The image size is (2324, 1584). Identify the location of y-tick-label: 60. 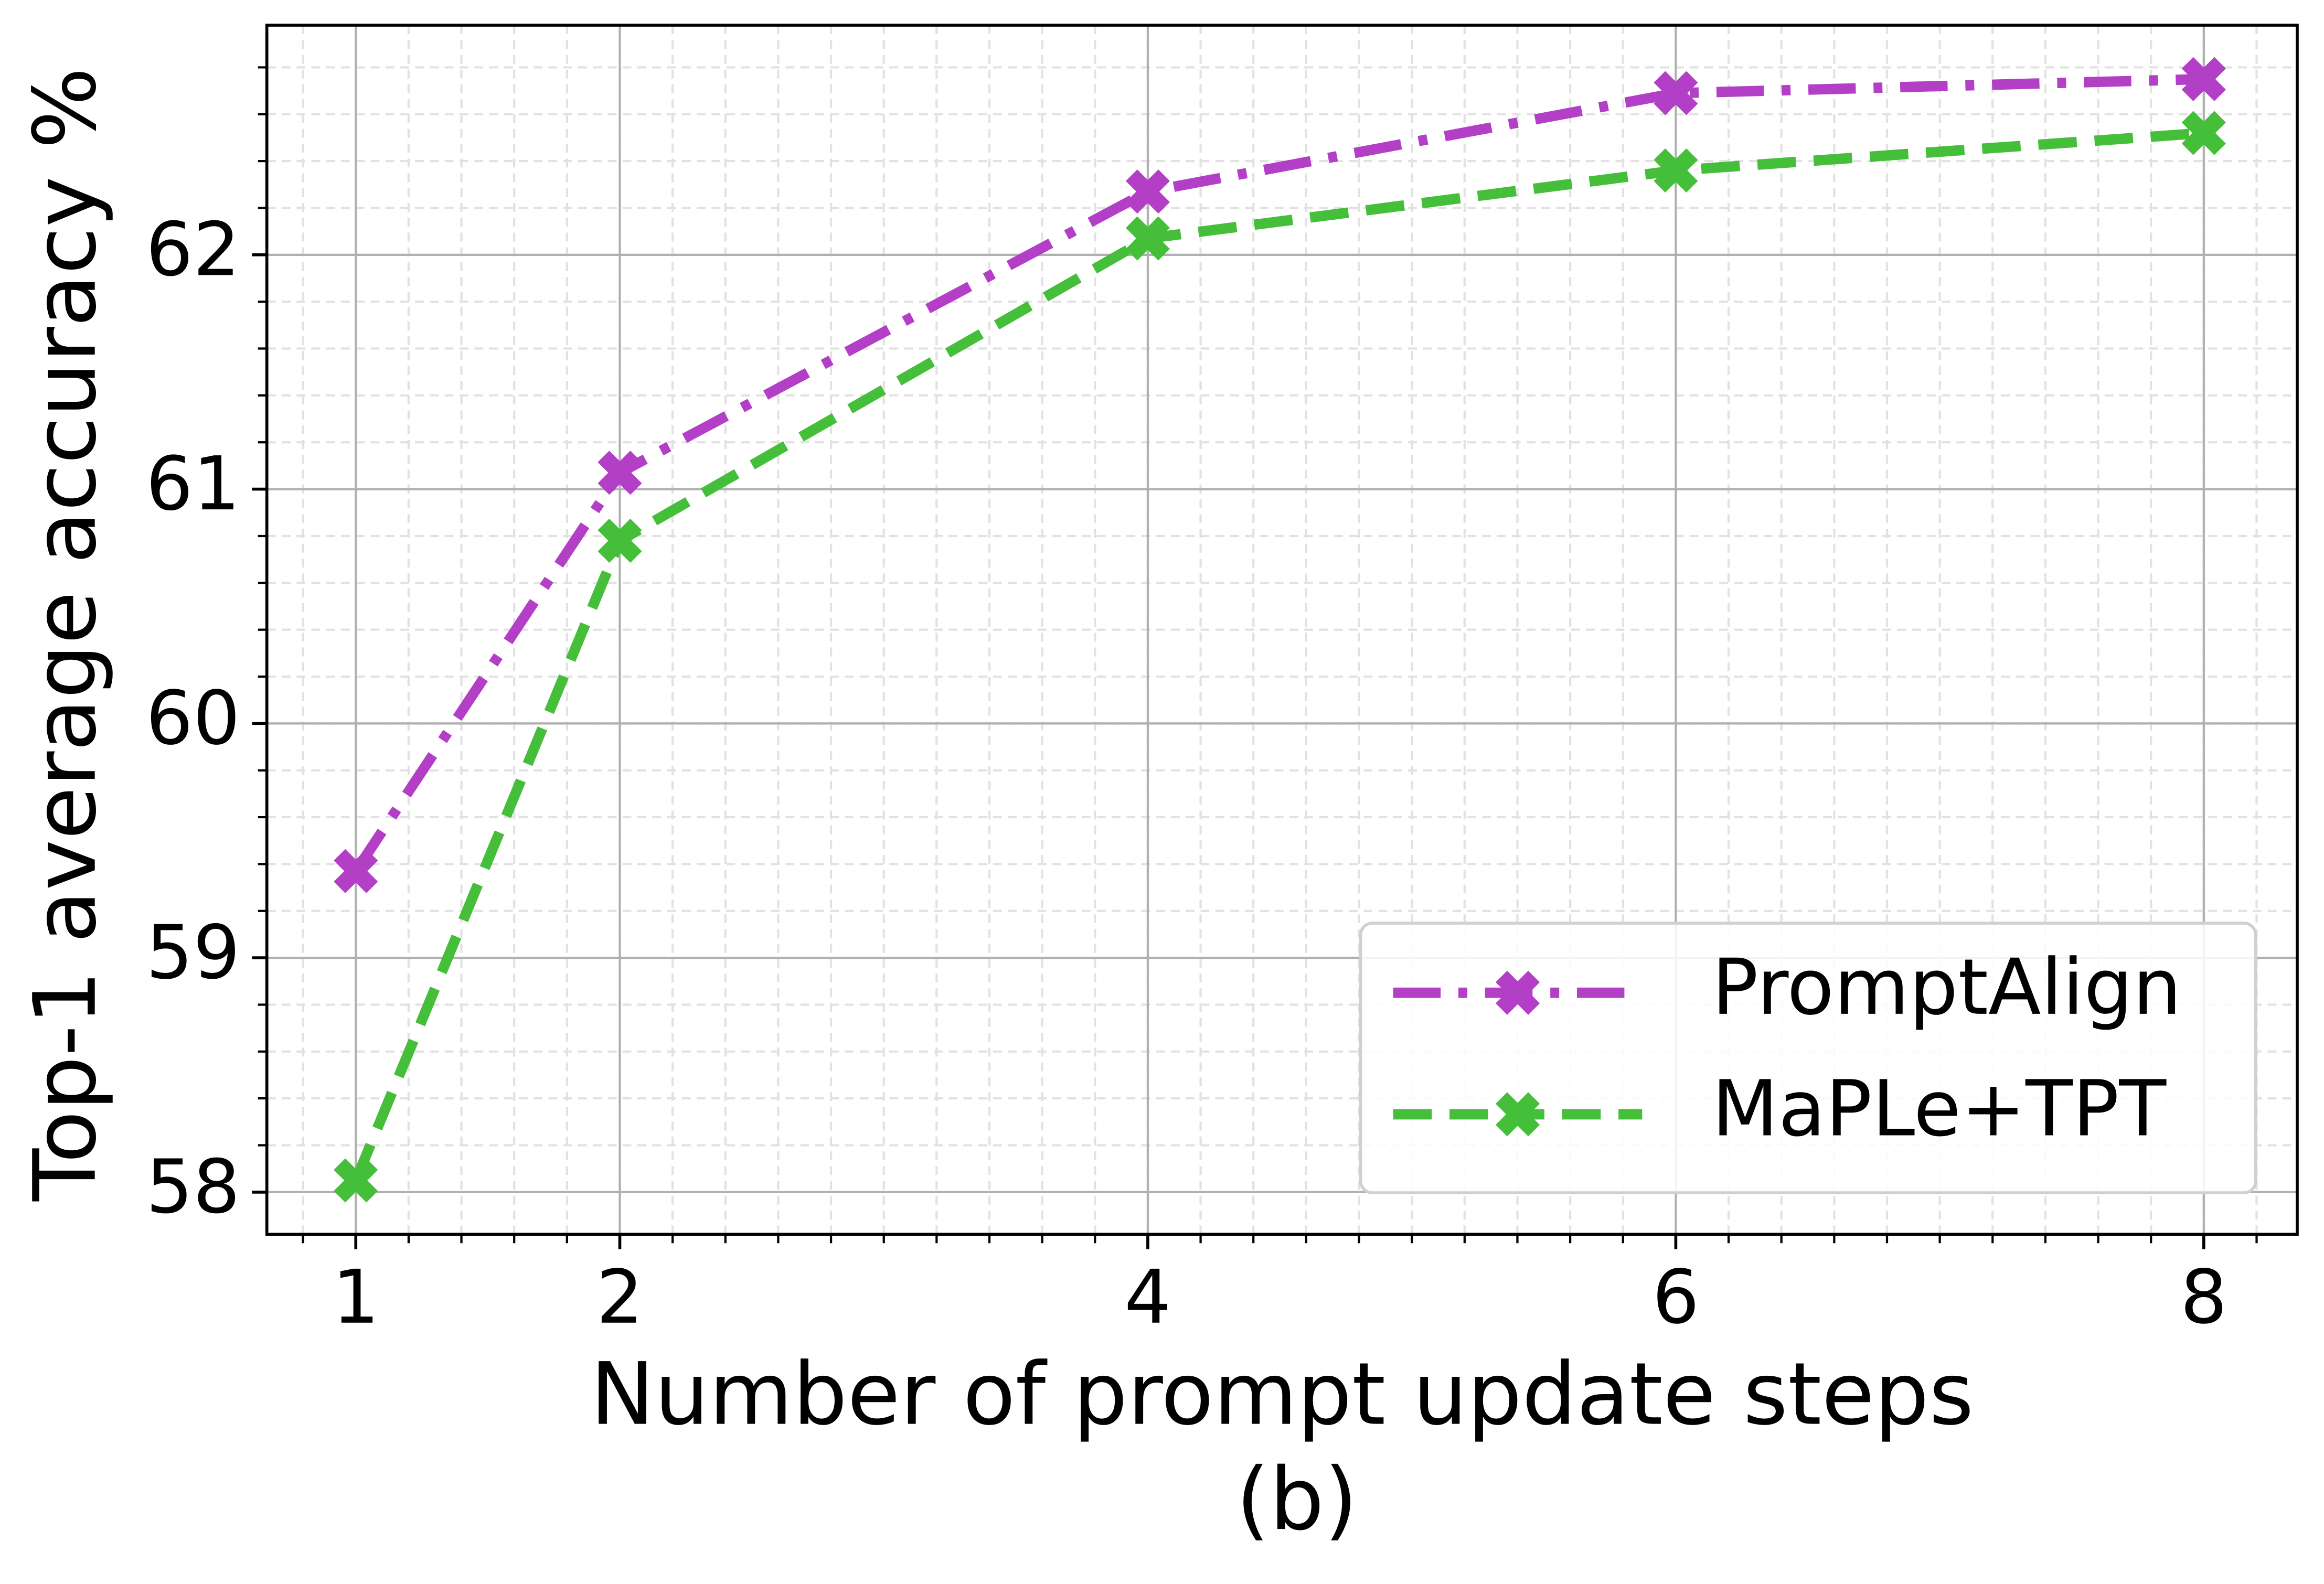
(193, 719).